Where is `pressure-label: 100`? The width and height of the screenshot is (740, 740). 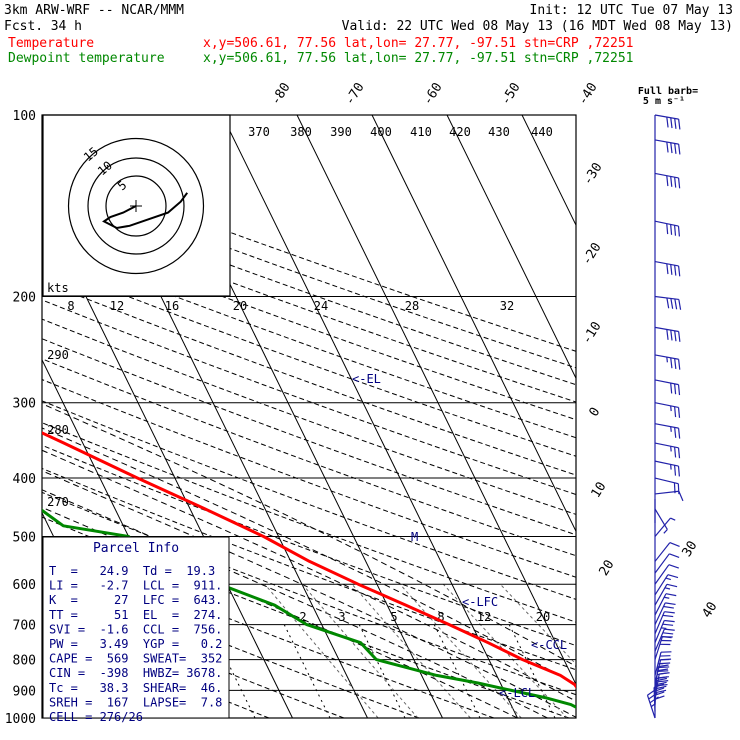
pressure-label: 100 is located at coordinates (24, 116).